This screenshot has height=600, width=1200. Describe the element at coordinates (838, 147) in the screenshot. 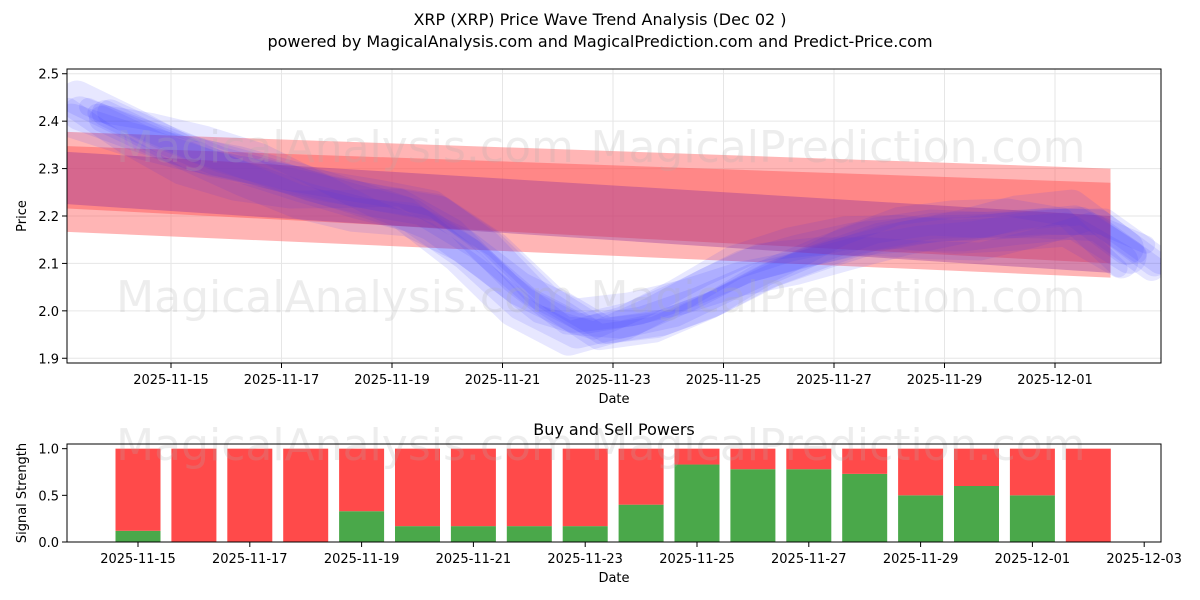

I see `watermark-prediction-top: MagicalPrediction.com` at that location.